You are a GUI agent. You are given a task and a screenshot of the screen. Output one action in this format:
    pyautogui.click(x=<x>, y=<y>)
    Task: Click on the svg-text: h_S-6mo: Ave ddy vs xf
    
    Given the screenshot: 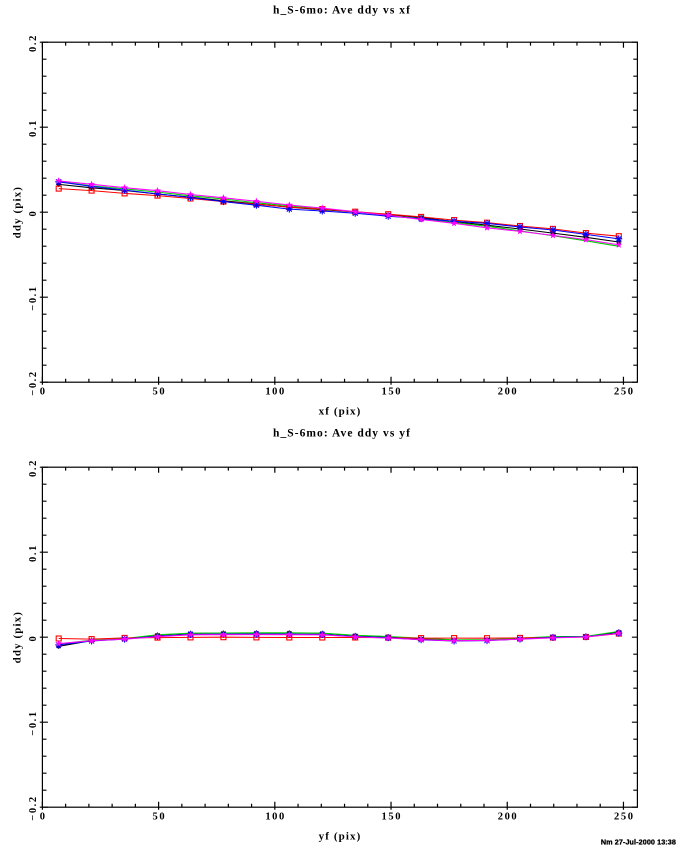 What is the action you would take?
    pyautogui.click(x=342, y=11)
    